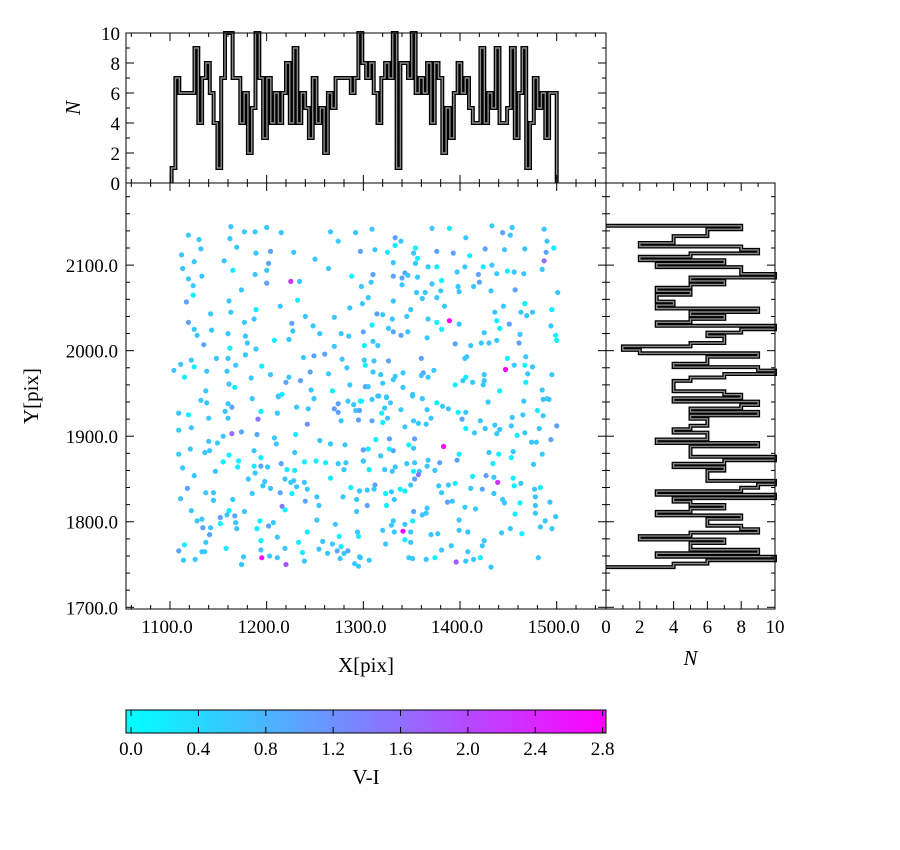 The height and width of the screenshot is (850, 900). Describe the element at coordinates (741, 627) in the screenshot. I see `y-histogram-x-tick-label: 8` at that location.